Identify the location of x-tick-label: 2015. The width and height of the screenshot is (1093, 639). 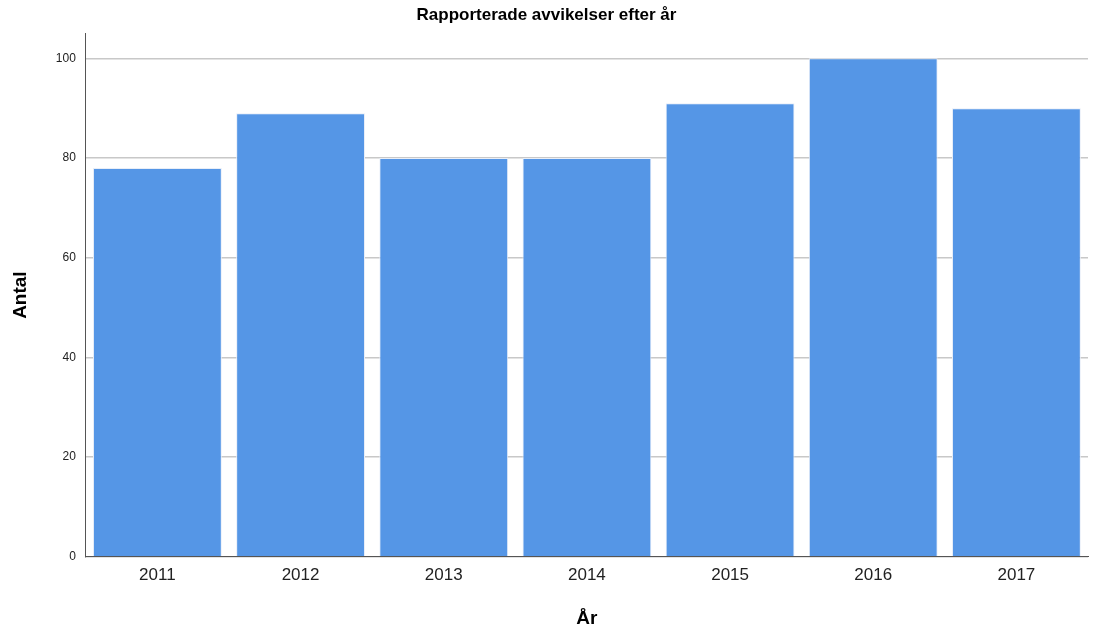
(730, 574).